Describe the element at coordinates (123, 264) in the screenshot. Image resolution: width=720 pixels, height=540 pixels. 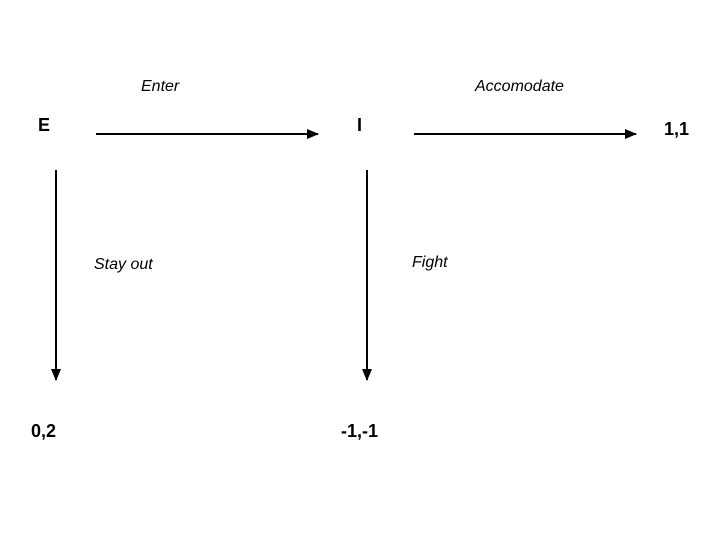
I see `stay-out-action-label: Stay out` at that location.